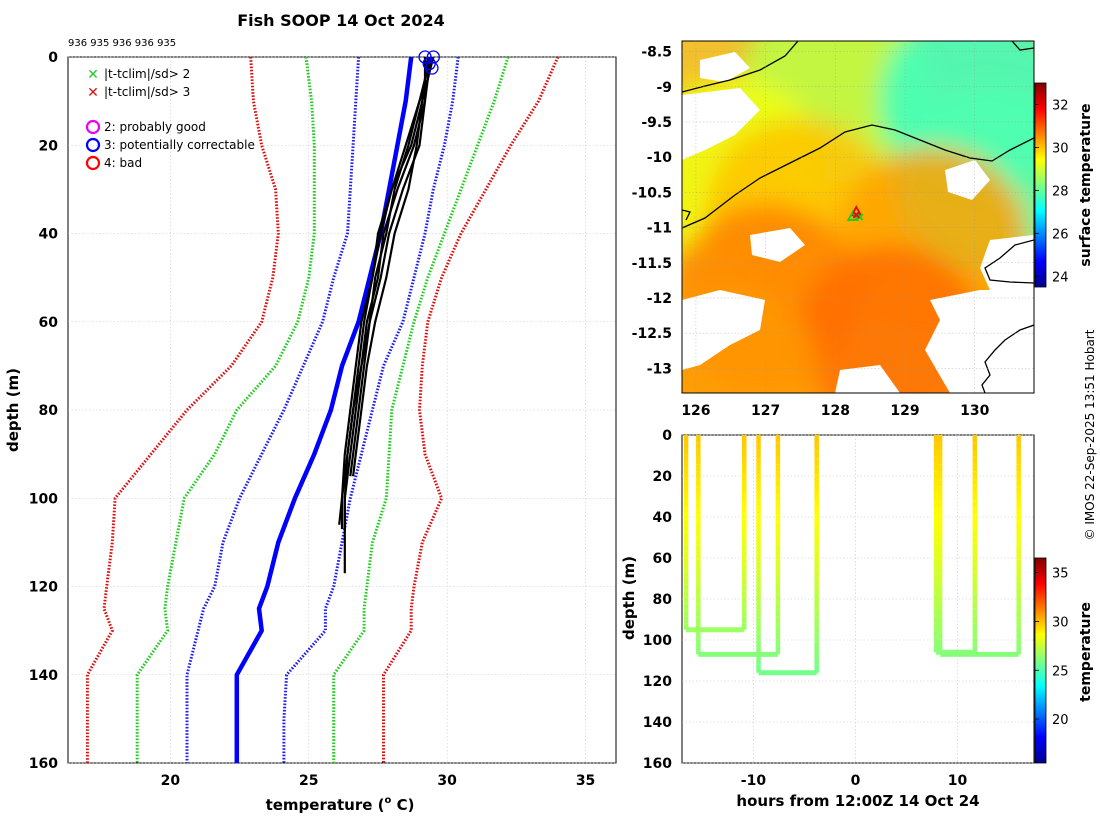 The height and width of the screenshot is (820, 1100). Describe the element at coordinates (1090, 434) in the screenshot. I see `credit-text: © IMOS 22-Sep-2025 13:51 Hobart` at that location.